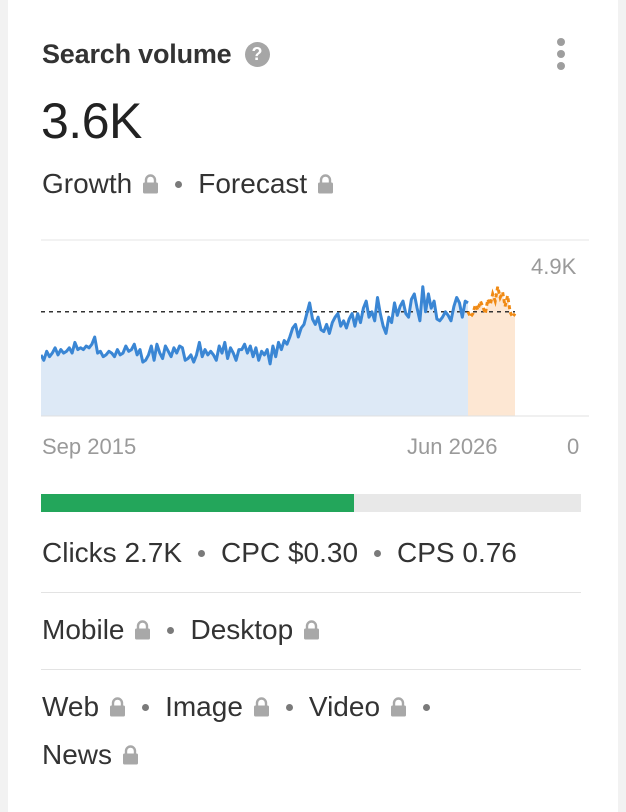  I want to click on y-min-label: 0, so click(573, 446).